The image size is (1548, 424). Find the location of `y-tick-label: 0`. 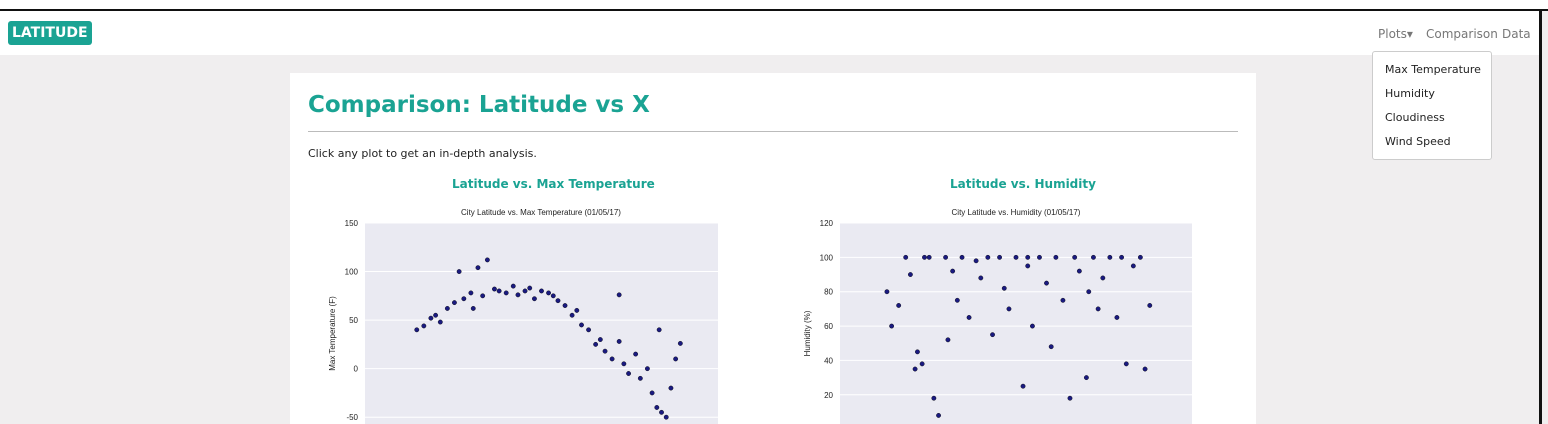

y-tick-label: 0 is located at coordinates (356, 369).